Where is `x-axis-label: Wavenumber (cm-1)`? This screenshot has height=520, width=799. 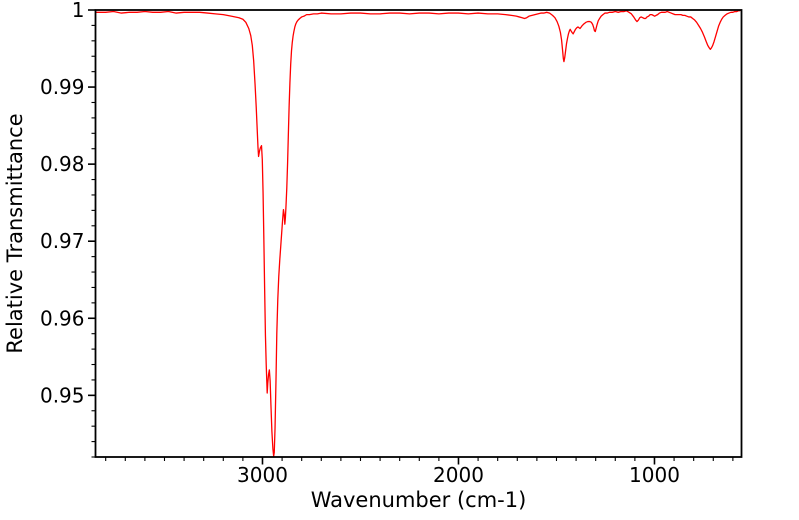
x-axis-label: Wavenumber (cm-1) is located at coordinates (419, 500).